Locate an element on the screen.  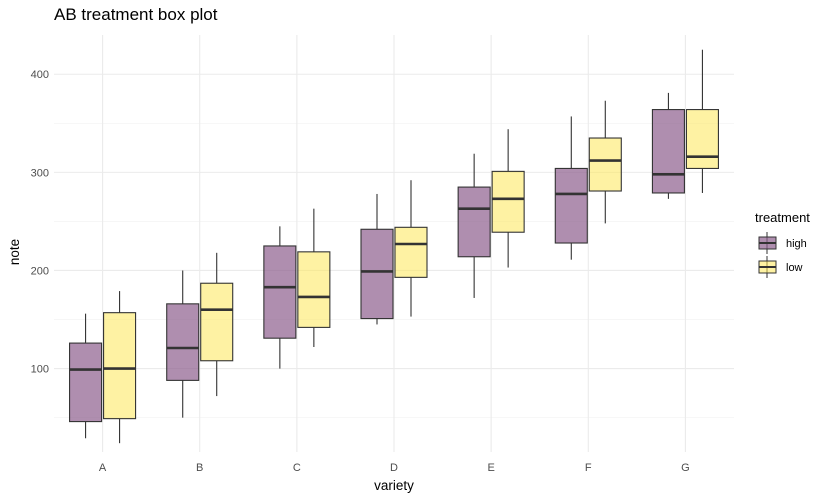
legend-label: high is located at coordinates (796, 244).